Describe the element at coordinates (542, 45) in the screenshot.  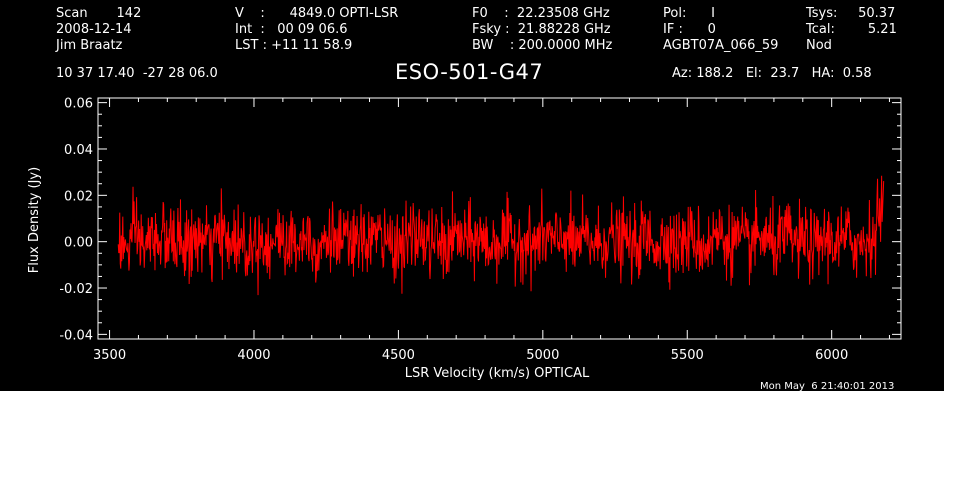
I see `bandwidth: BW : 200.0000 MHz` at that location.